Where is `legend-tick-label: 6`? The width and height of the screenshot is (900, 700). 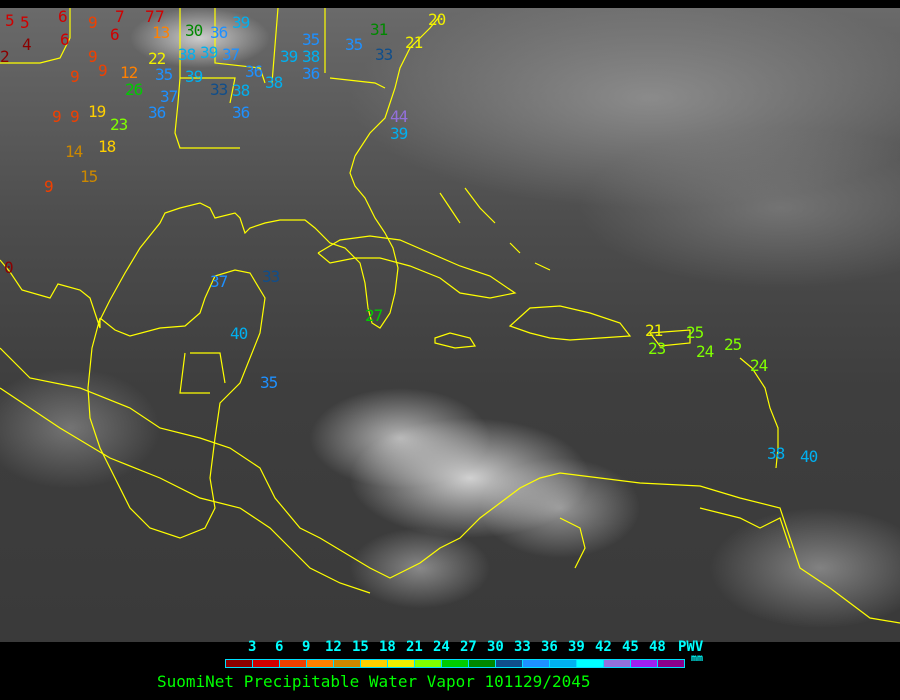
legend-tick-label: 6 is located at coordinates (279, 647).